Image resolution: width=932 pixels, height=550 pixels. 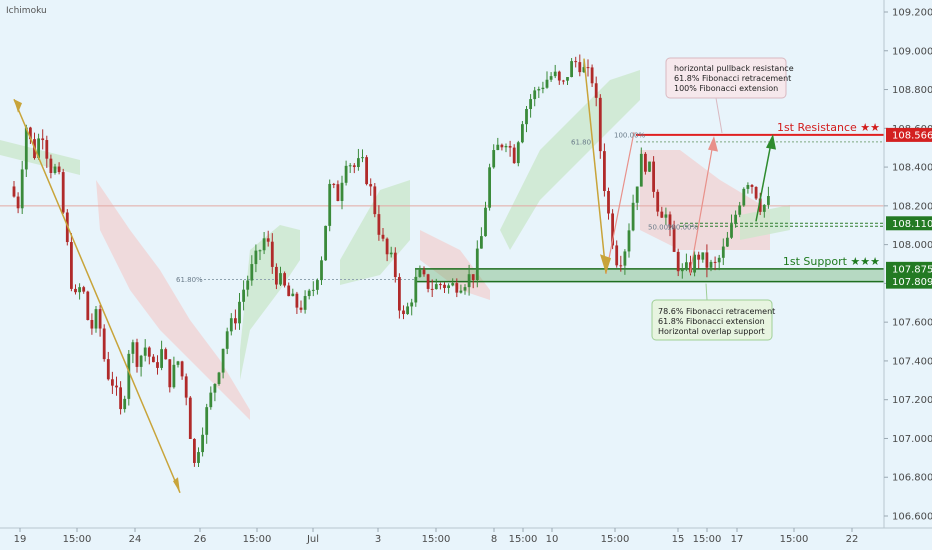 What do you see at coordinates (682, 228) in the screenshot?
I see `fib-100-mid-label: 100.00%` at bounding box center [682, 228].